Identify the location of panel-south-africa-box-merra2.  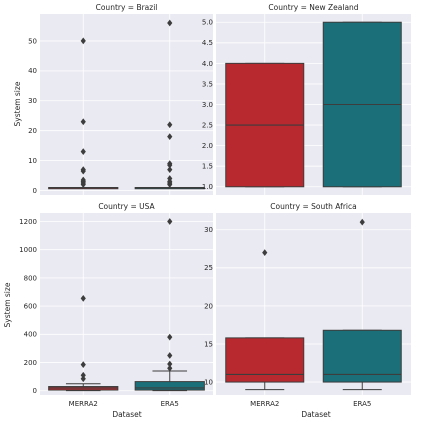
(265, 320).